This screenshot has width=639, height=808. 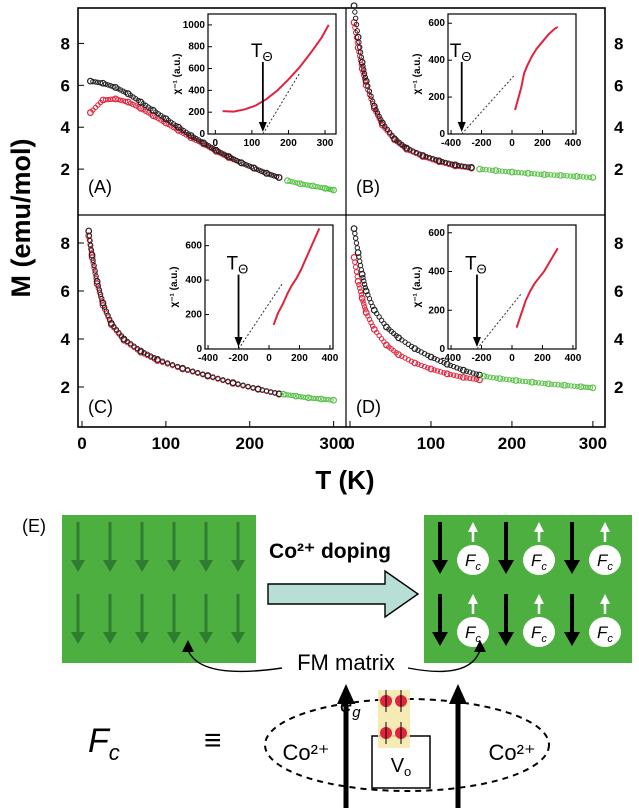 What do you see at coordinates (512, 287) in the screenshot?
I see `inset-frame` at bounding box center [512, 287].